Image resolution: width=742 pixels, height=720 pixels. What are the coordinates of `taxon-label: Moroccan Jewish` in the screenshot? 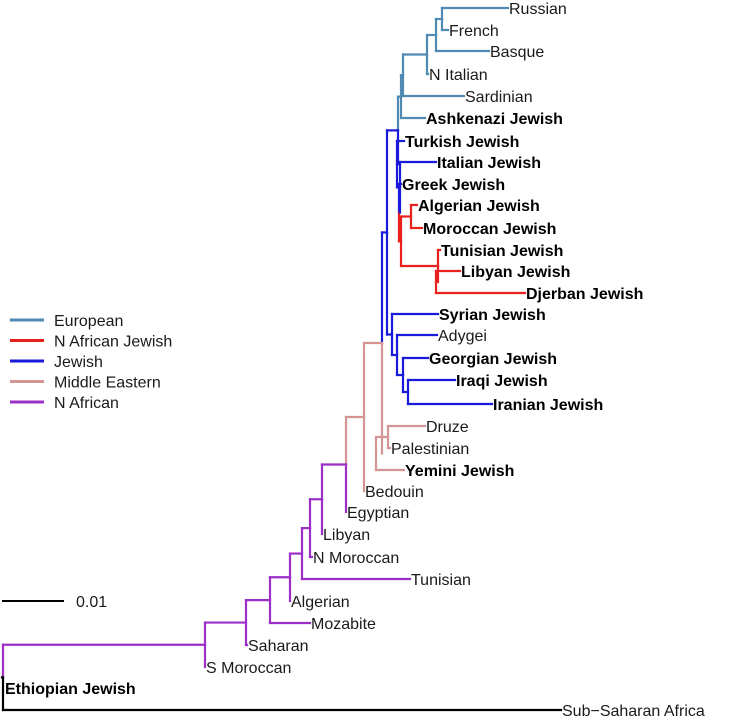 It's located at (489, 229).